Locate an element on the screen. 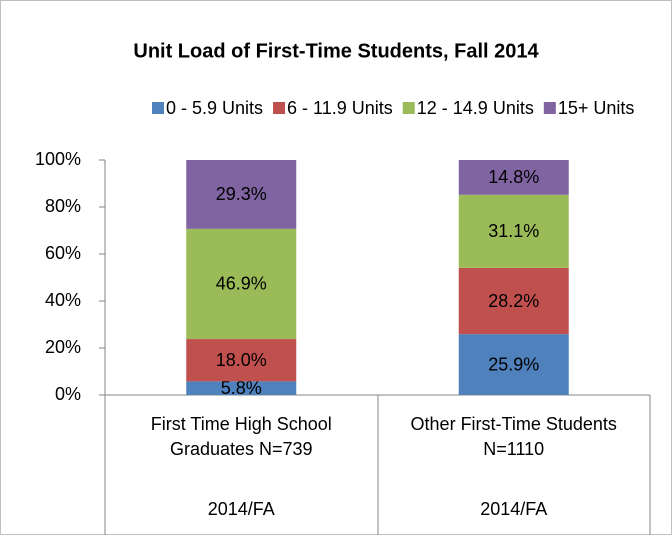 This screenshot has width=672, height=535. data-label: 31.1% is located at coordinates (513, 231).